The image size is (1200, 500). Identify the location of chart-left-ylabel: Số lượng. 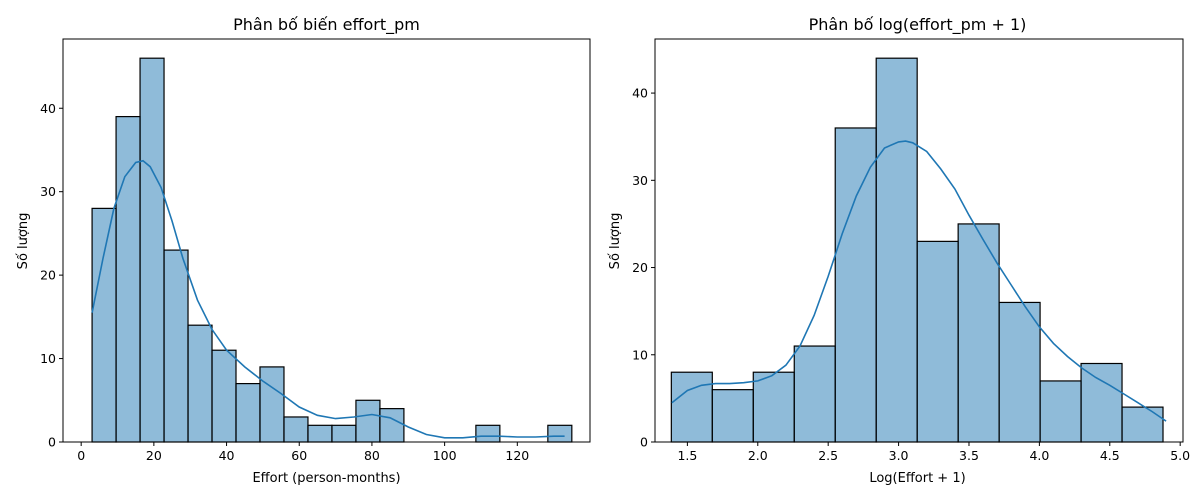
(23, 241).